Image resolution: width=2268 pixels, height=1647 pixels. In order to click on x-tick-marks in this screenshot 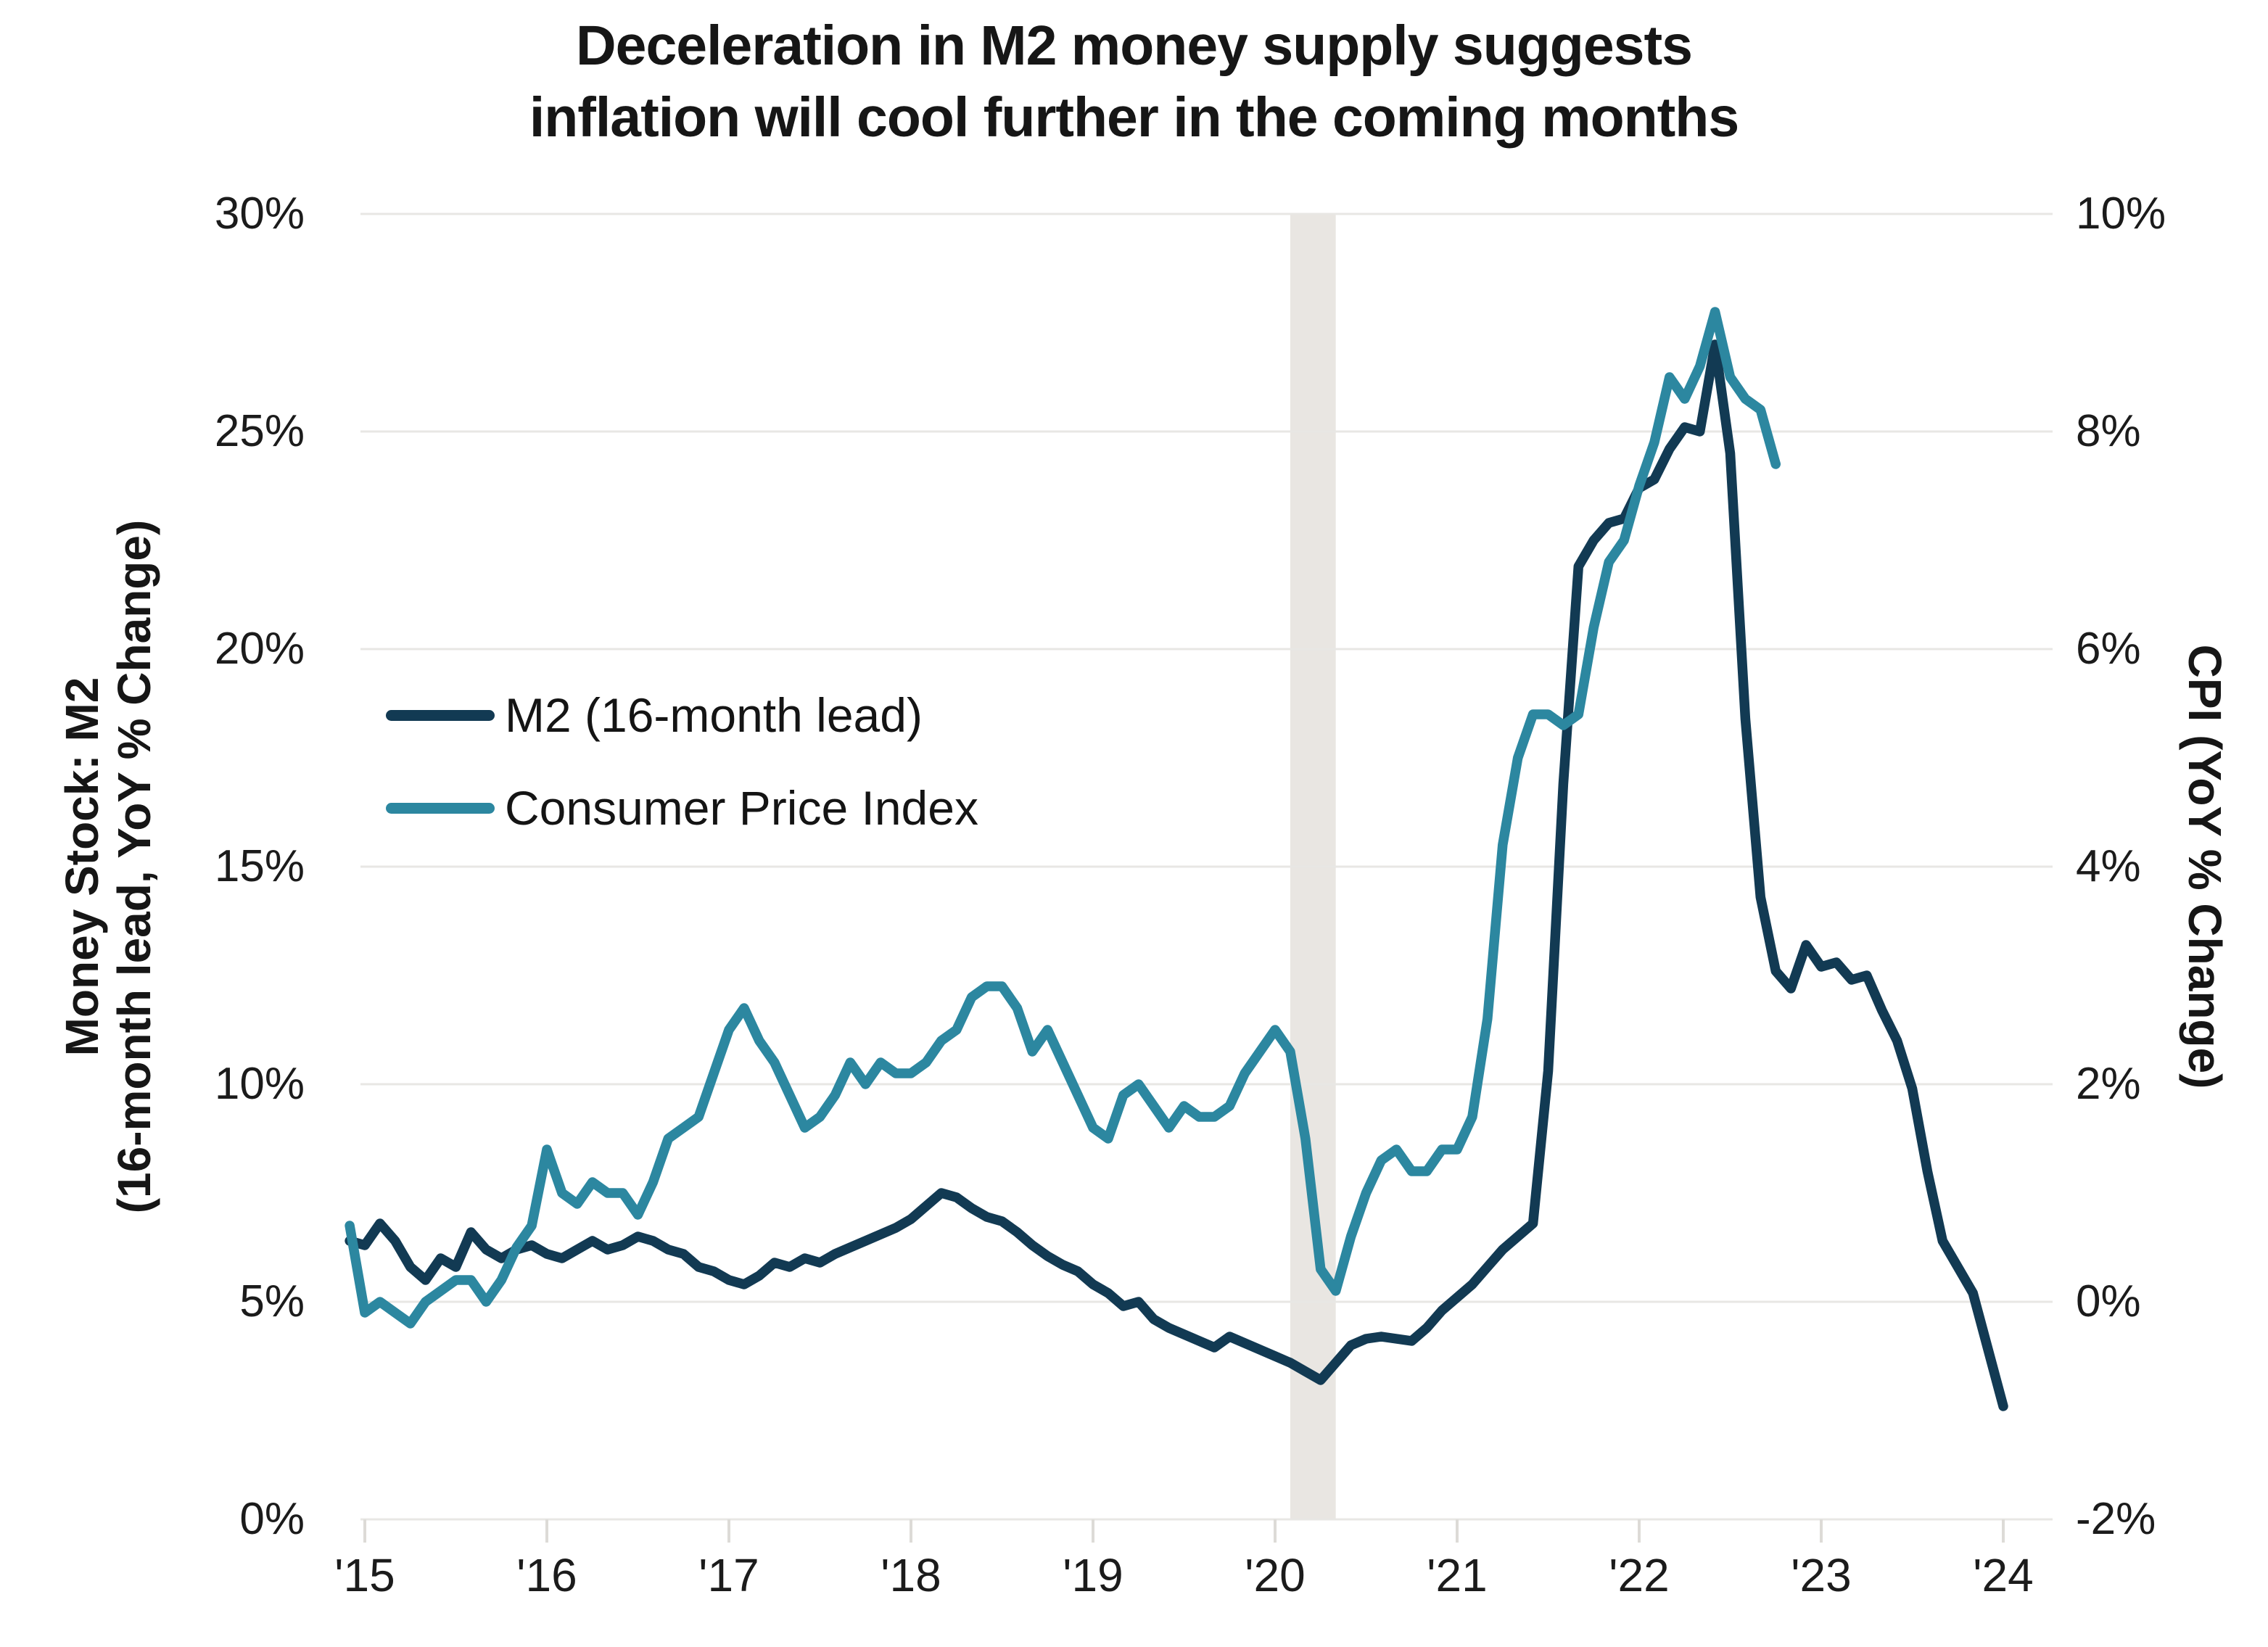, I will do `click(1184, 1531)`.